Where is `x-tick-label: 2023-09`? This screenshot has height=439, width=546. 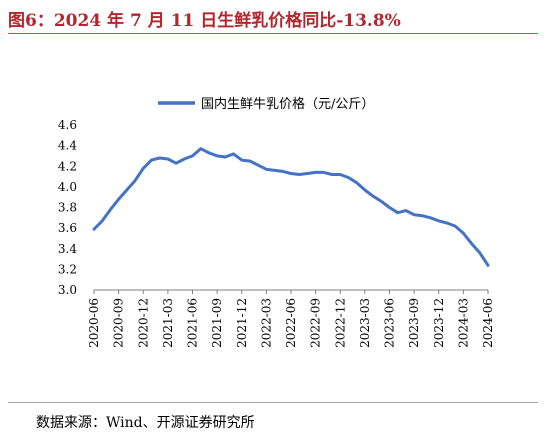 x-tick-label: 2023-09 is located at coordinates (414, 323).